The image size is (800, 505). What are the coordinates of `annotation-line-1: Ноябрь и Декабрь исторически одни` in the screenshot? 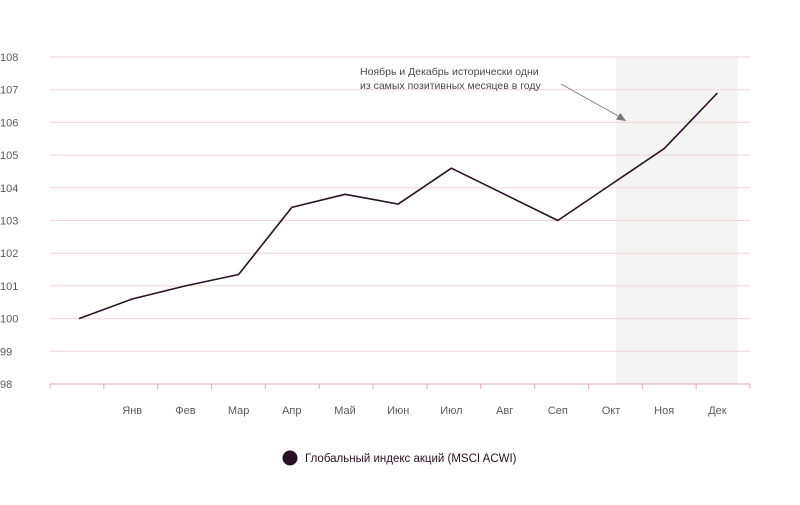 It's located at (449, 72).